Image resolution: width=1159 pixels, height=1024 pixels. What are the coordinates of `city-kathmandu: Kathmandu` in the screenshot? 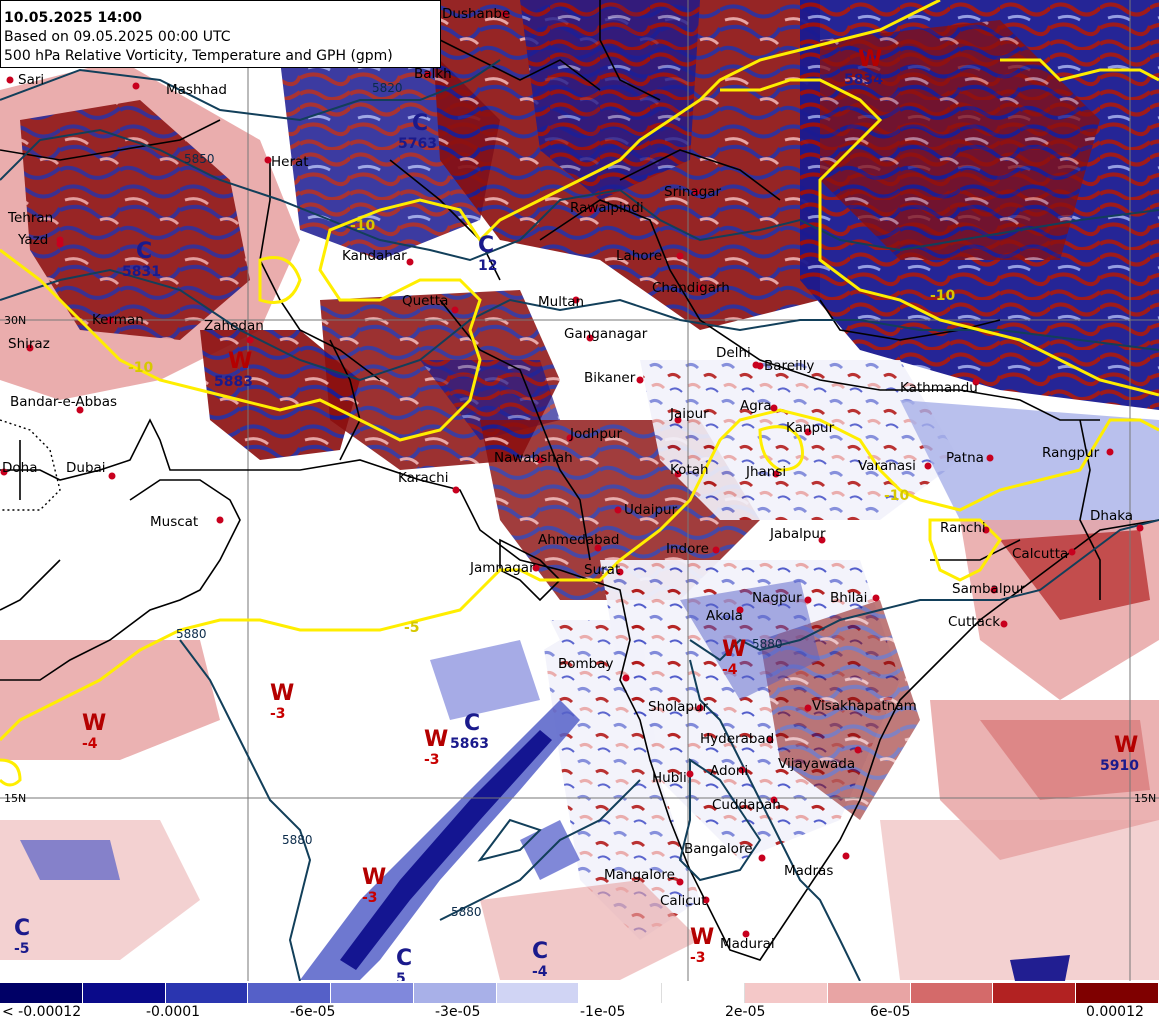 It's located at (940, 387).